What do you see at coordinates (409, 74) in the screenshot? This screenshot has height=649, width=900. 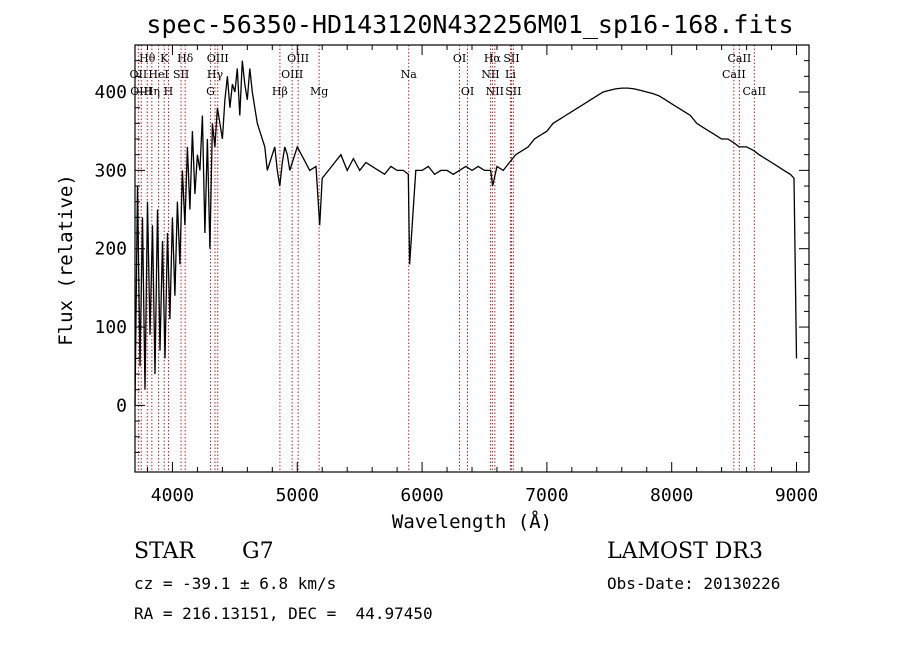 I see `emission-line-label: Na` at bounding box center [409, 74].